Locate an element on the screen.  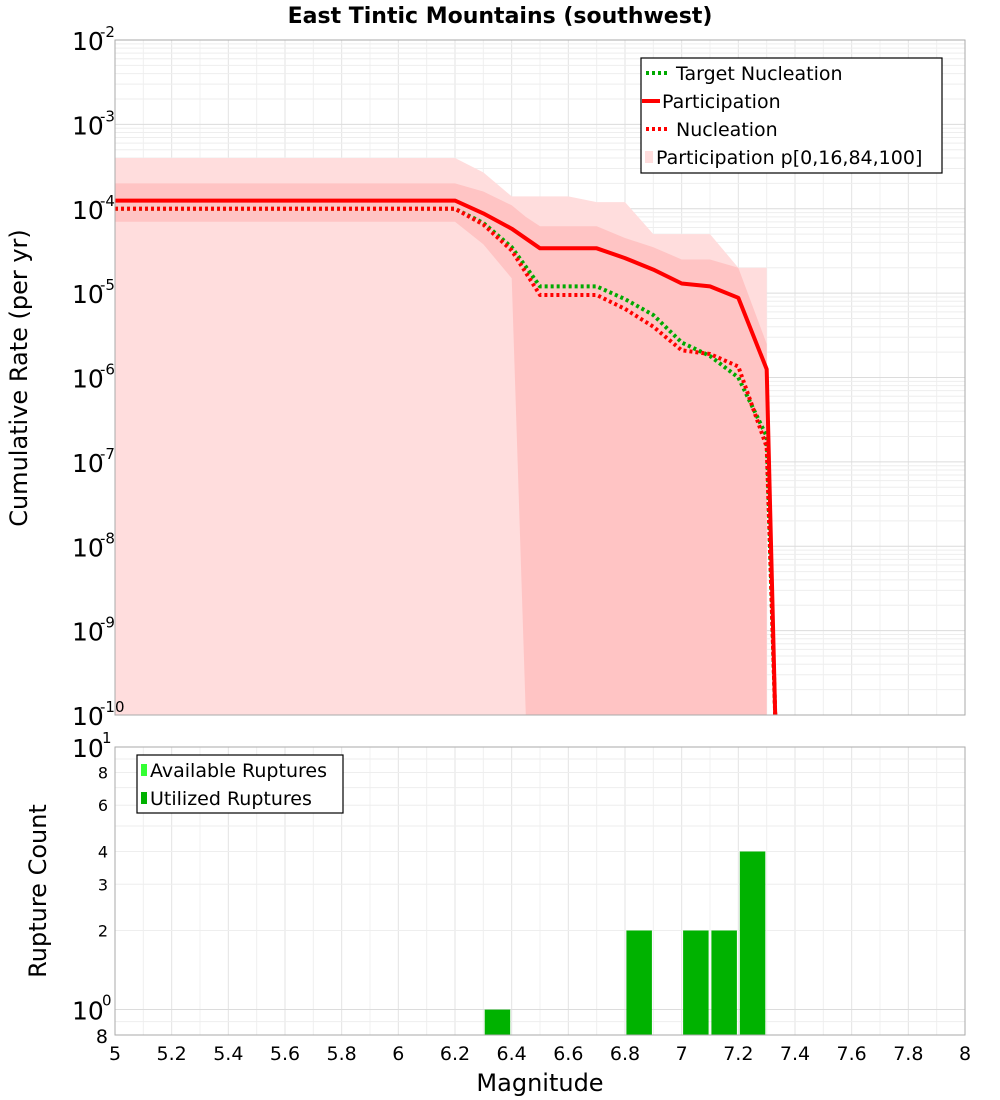
y-tick-exponent: -10 is located at coordinates (112, 707).